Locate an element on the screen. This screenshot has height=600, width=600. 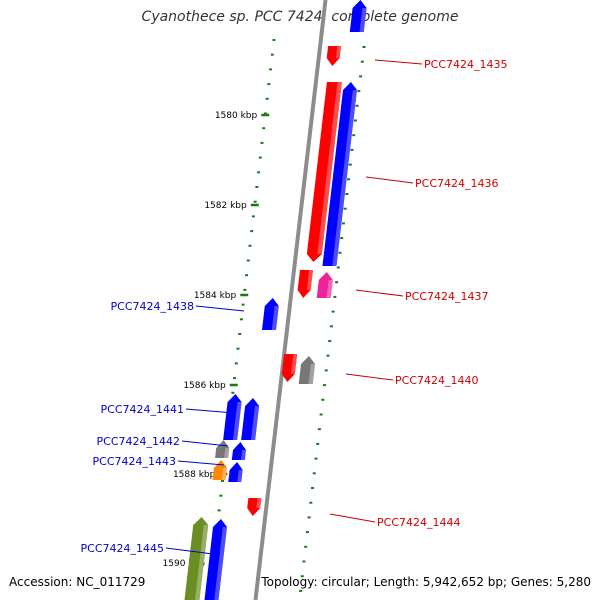
dotted-scale-track-right is located at coordinates (332, 319).